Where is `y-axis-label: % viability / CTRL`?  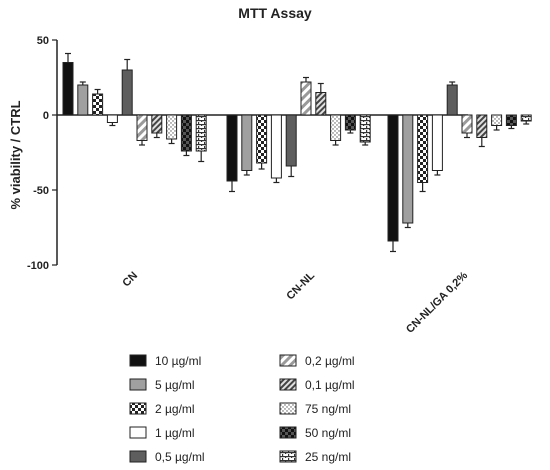 y-axis-label: % viability / CTRL is located at coordinates (15, 154).